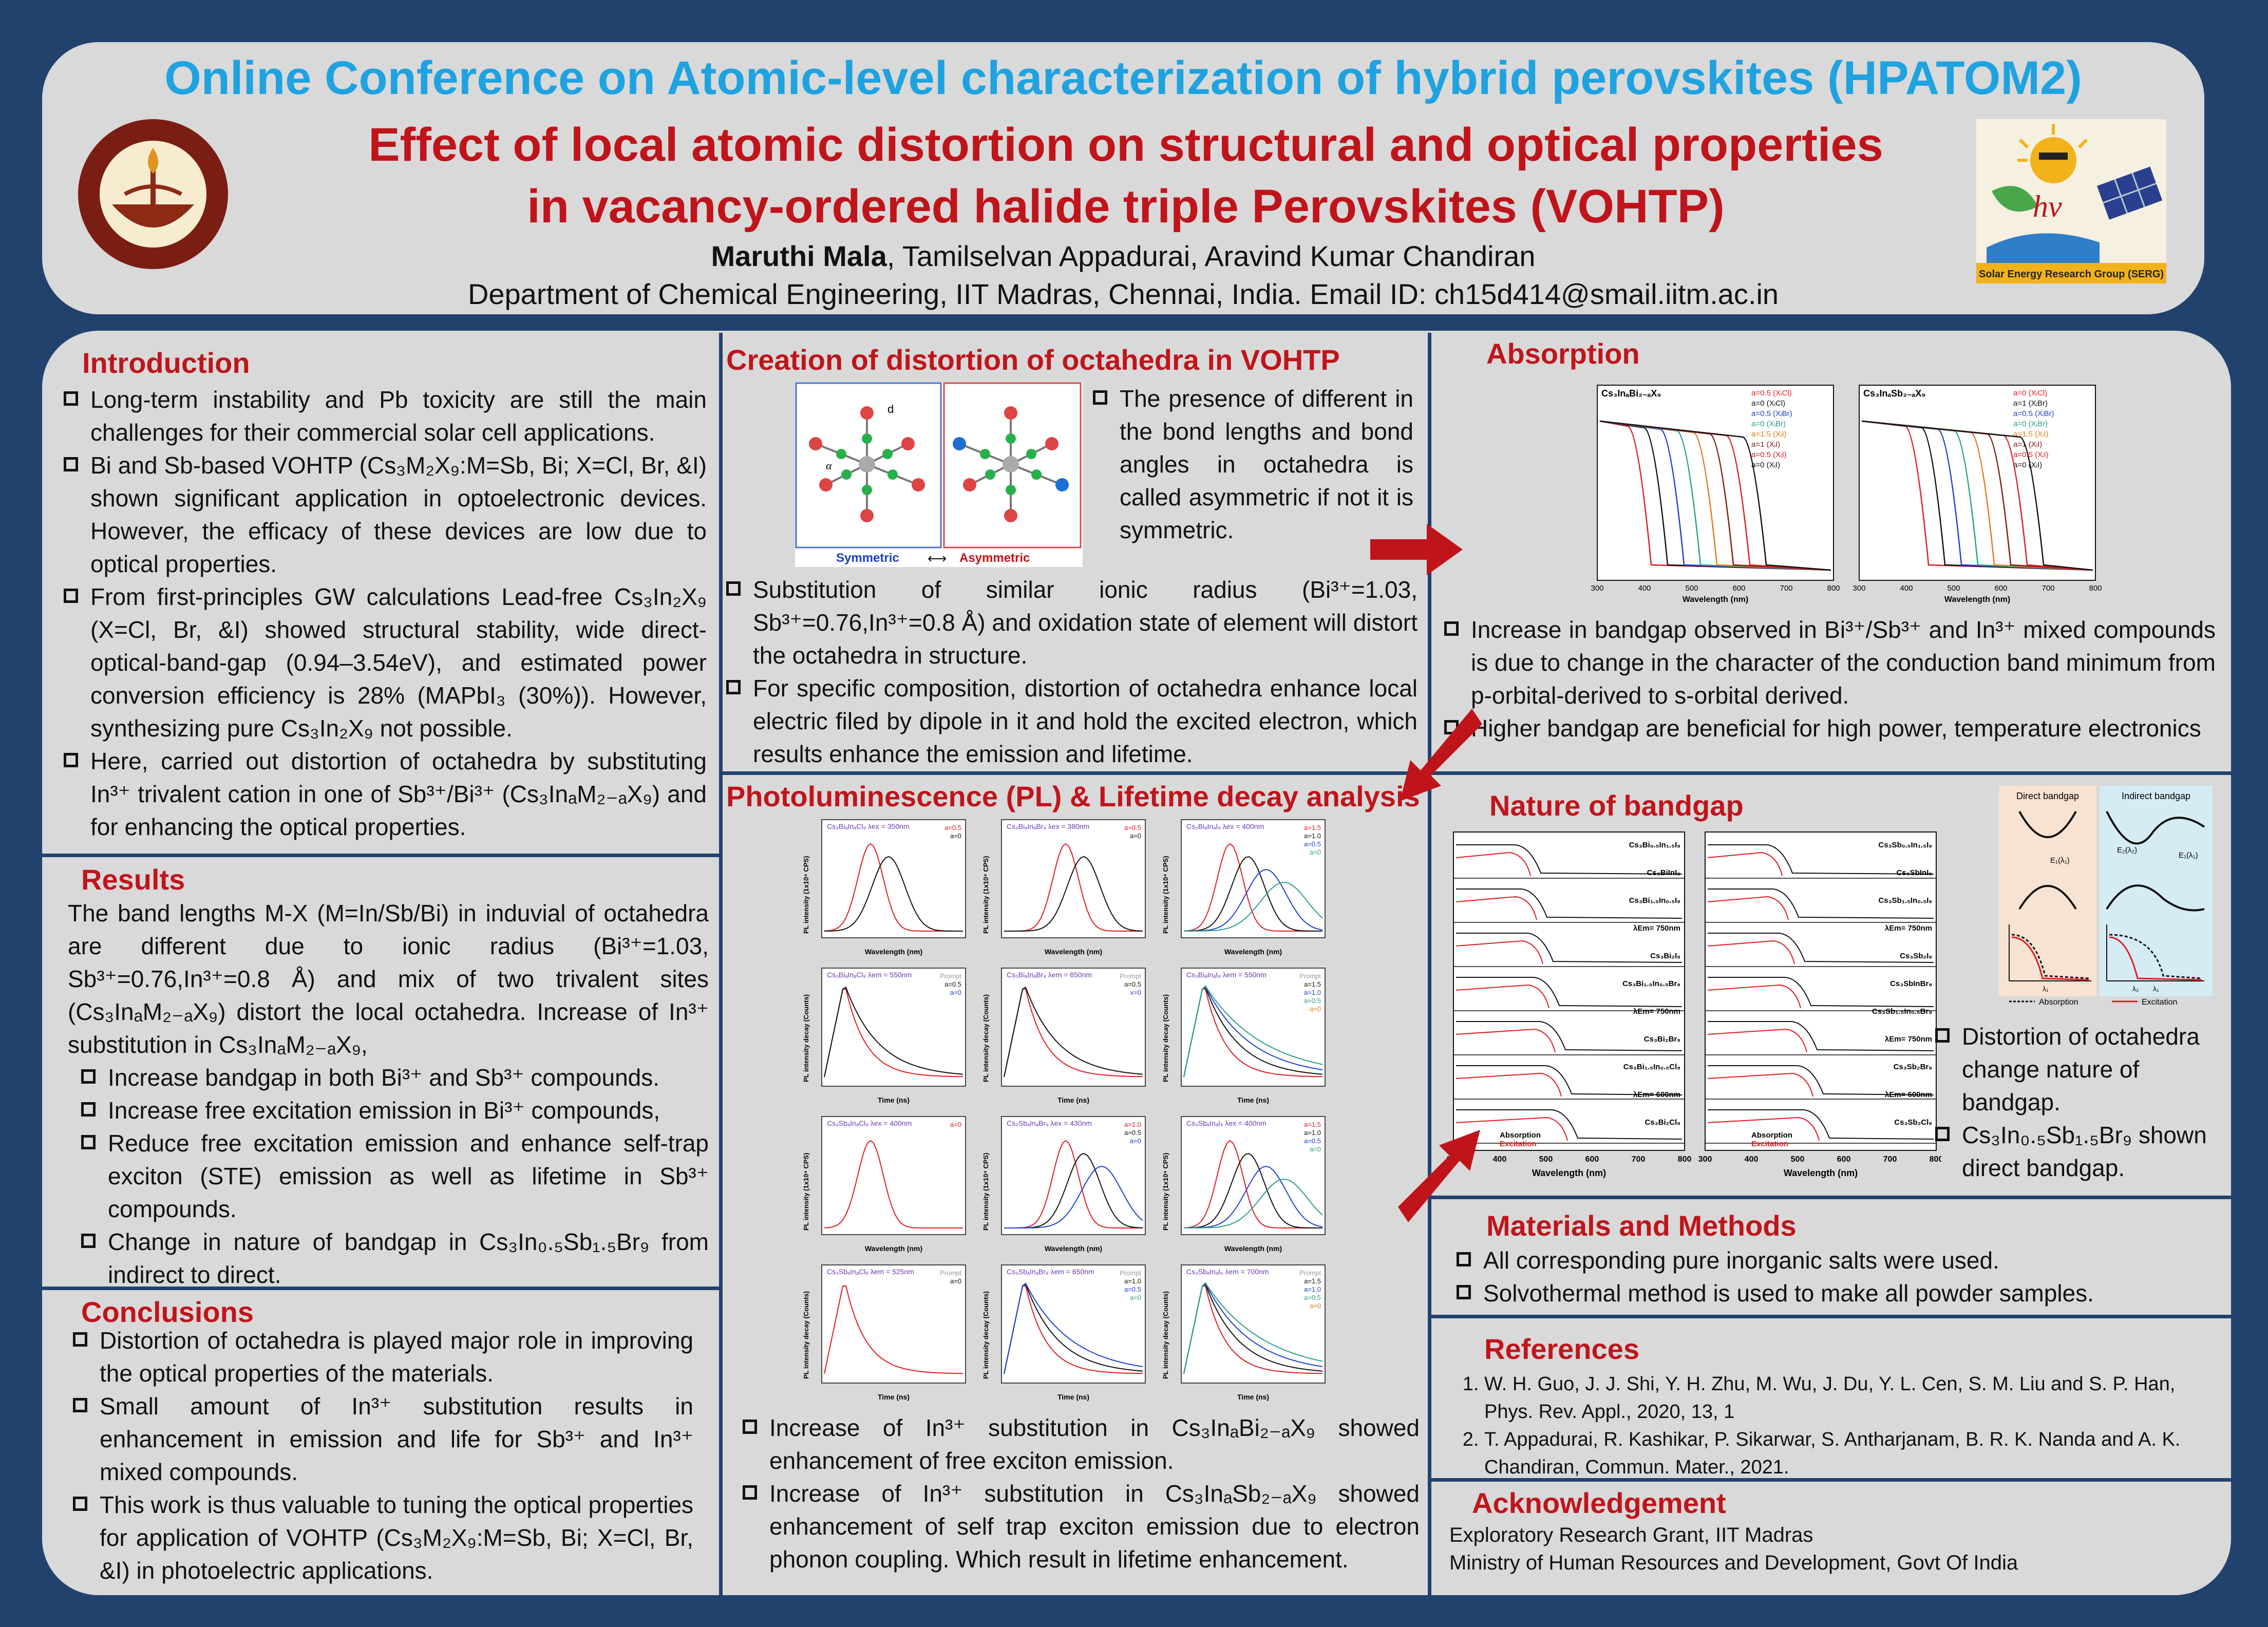  I want to click on references-title: References, so click(1561, 1349).